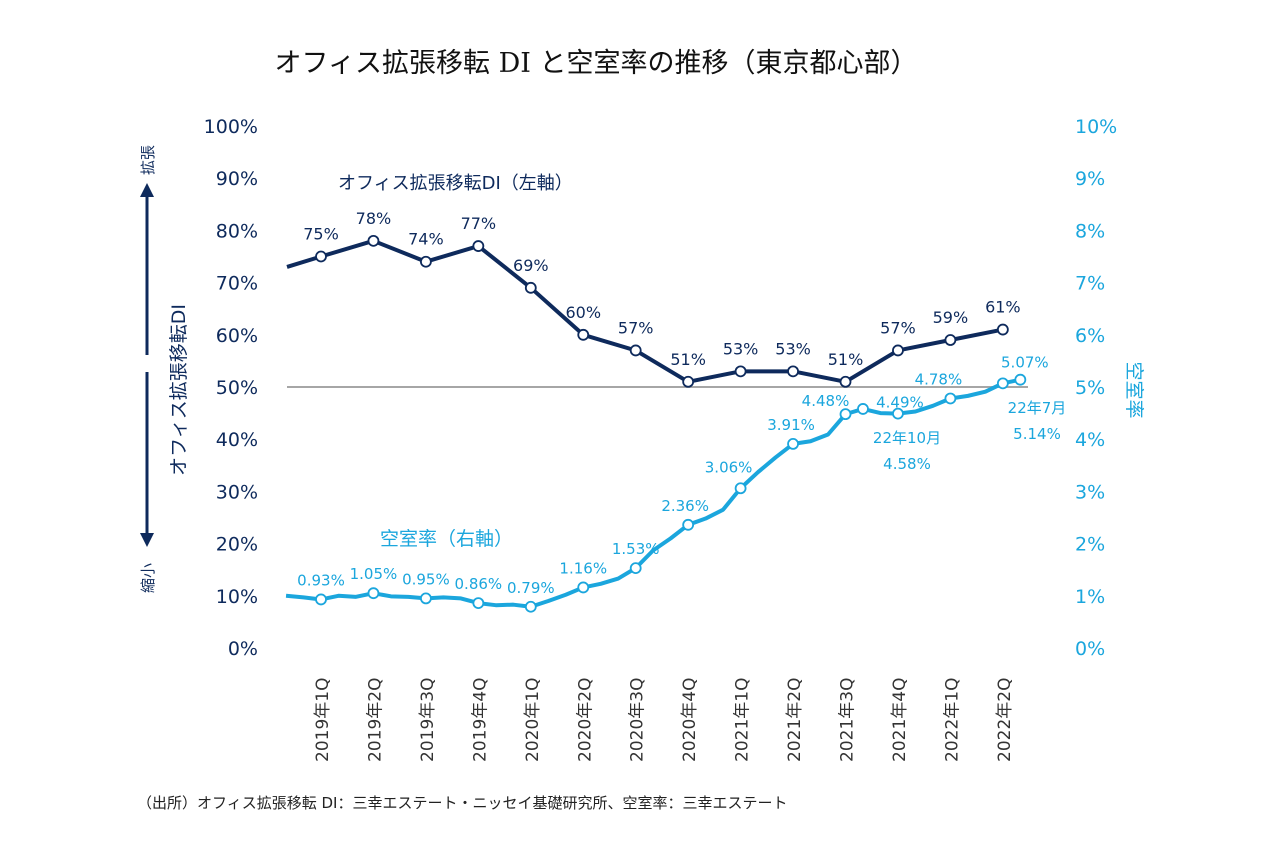  I want to click on vacancy-data-label: 3.06%, so click(729, 467).